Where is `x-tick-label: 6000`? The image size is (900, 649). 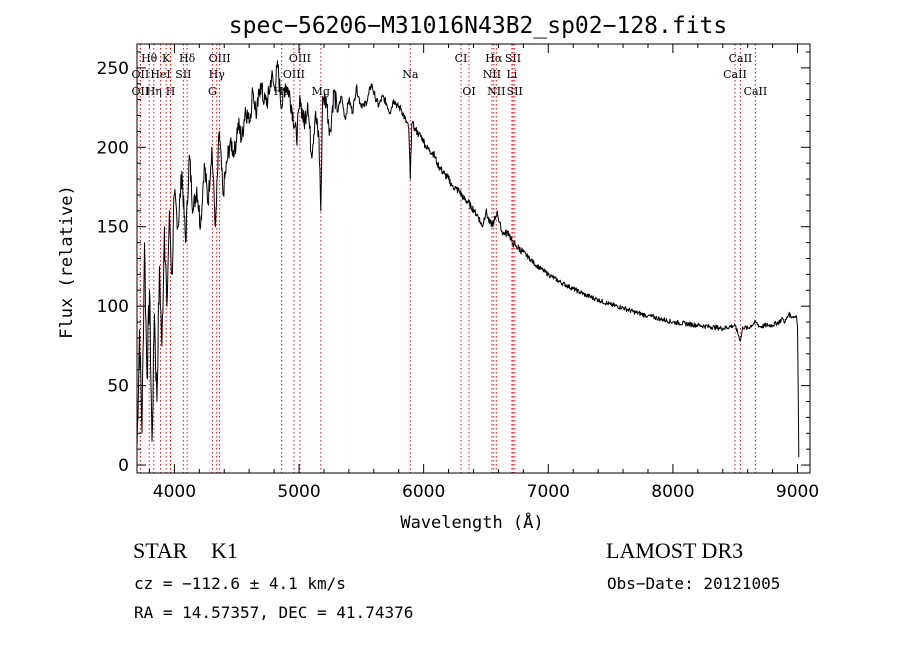 x-tick-label: 6000 is located at coordinates (423, 492).